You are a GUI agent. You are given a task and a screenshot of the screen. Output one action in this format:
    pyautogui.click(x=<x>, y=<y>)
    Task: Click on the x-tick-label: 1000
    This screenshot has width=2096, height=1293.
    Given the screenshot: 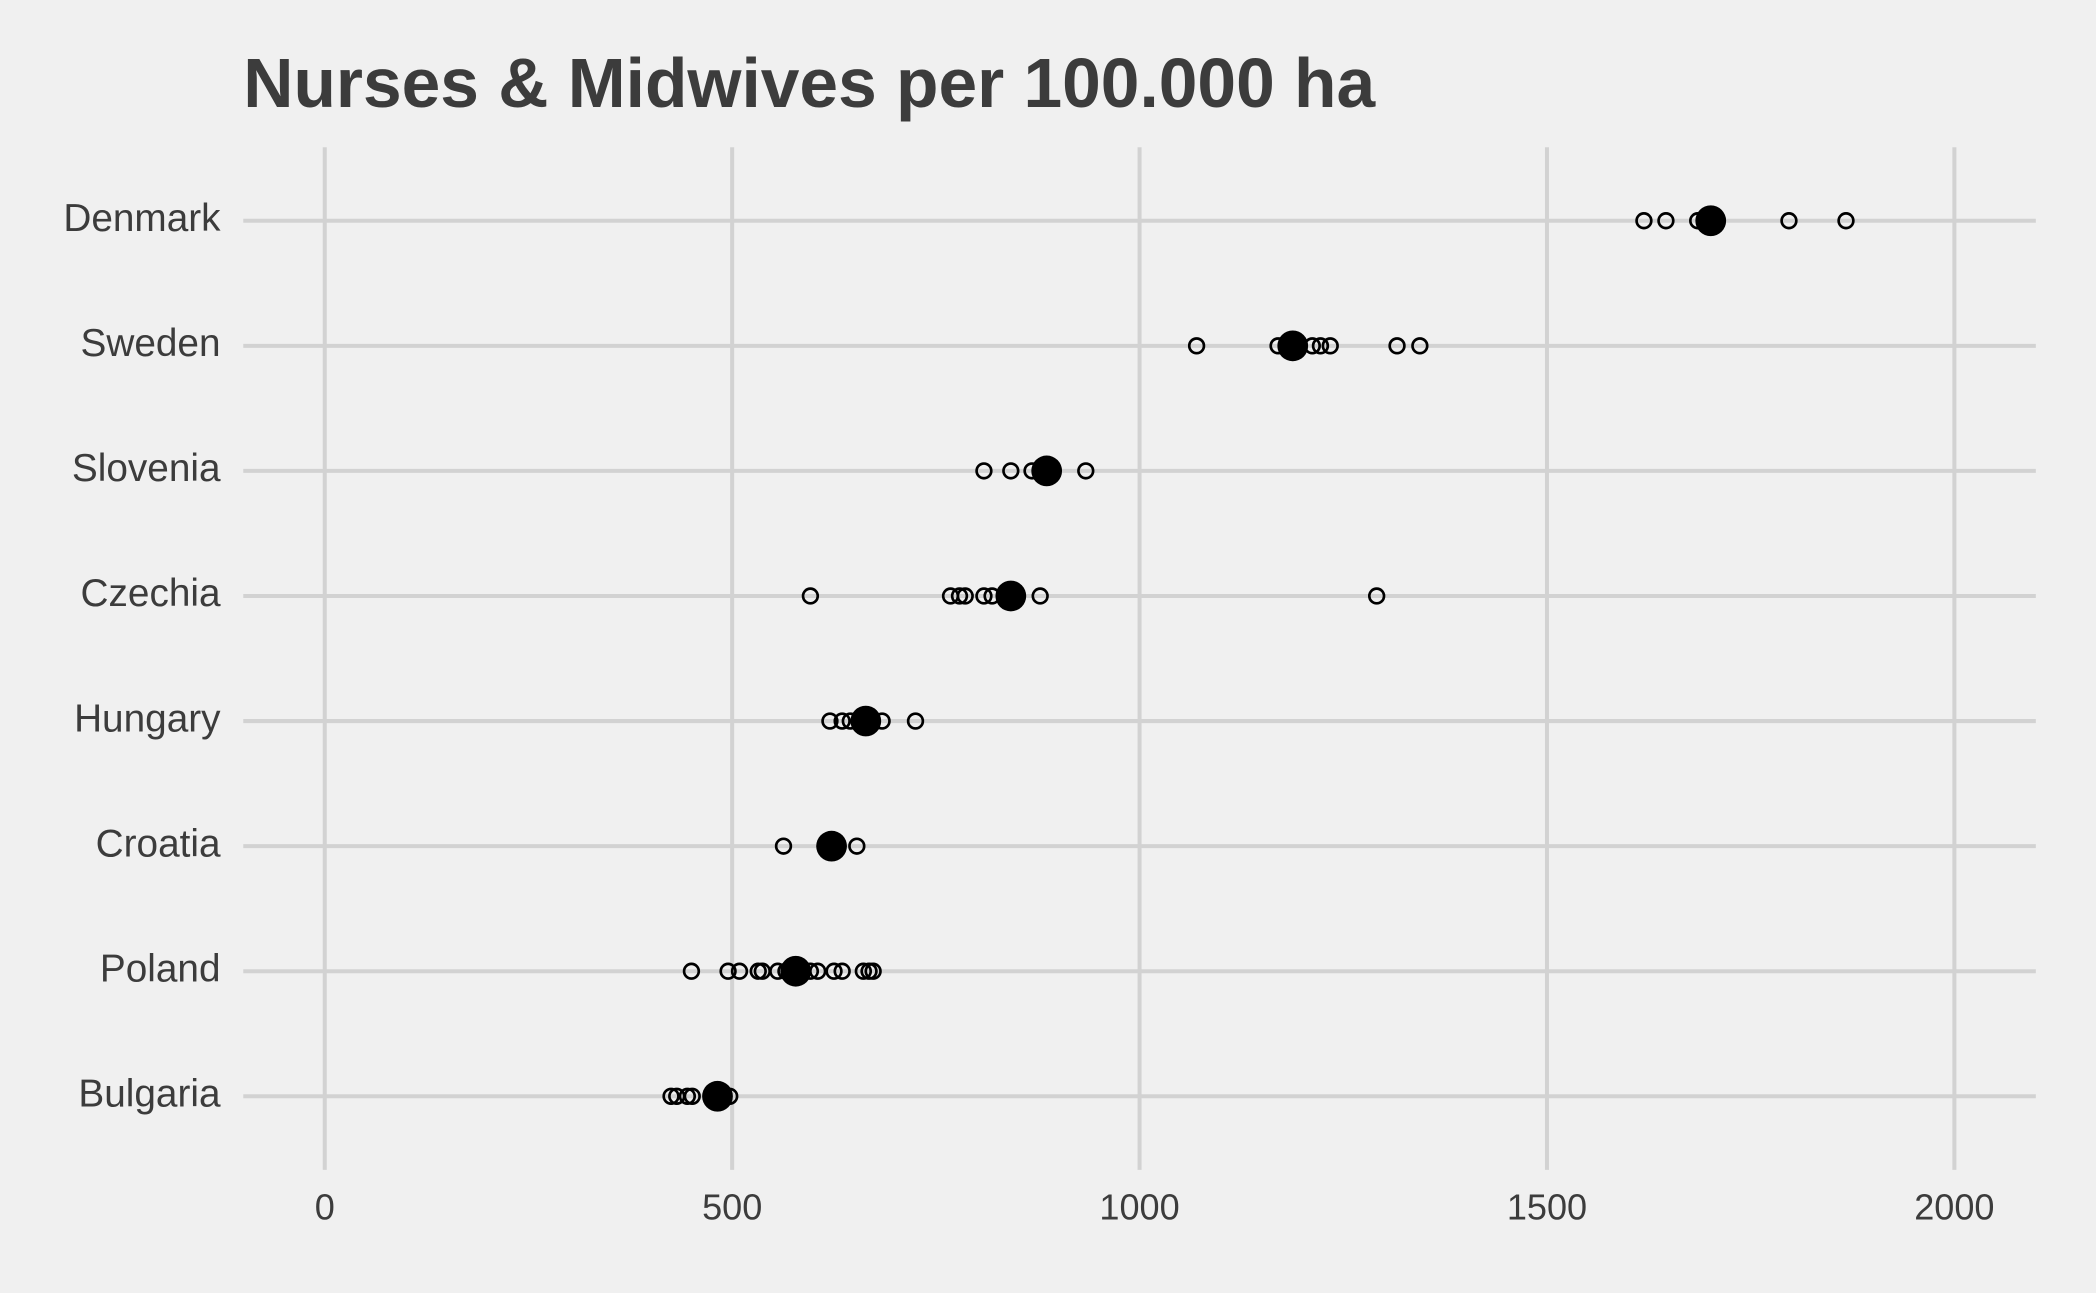 What is the action you would take?
    pyautogui.click(x=1139, y=1206)
    